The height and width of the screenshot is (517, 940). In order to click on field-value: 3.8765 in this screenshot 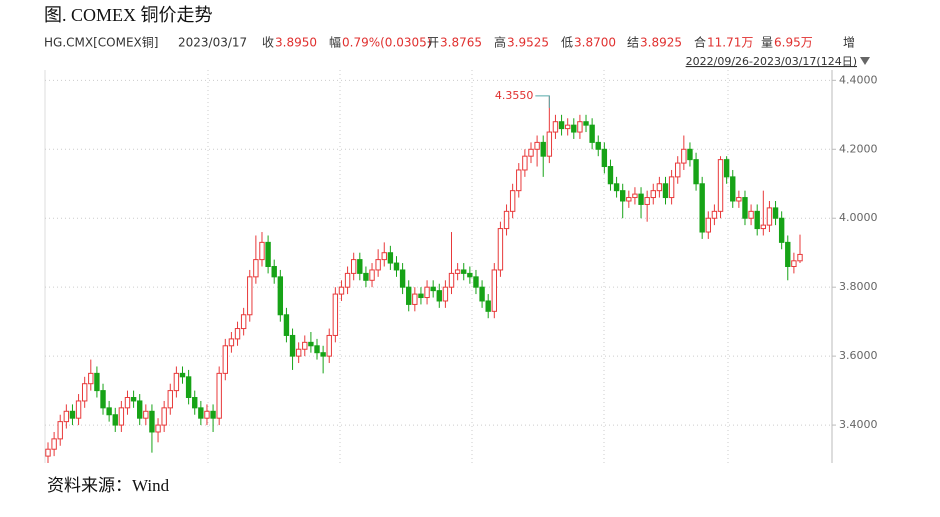, I will do `click(461, 43)`.